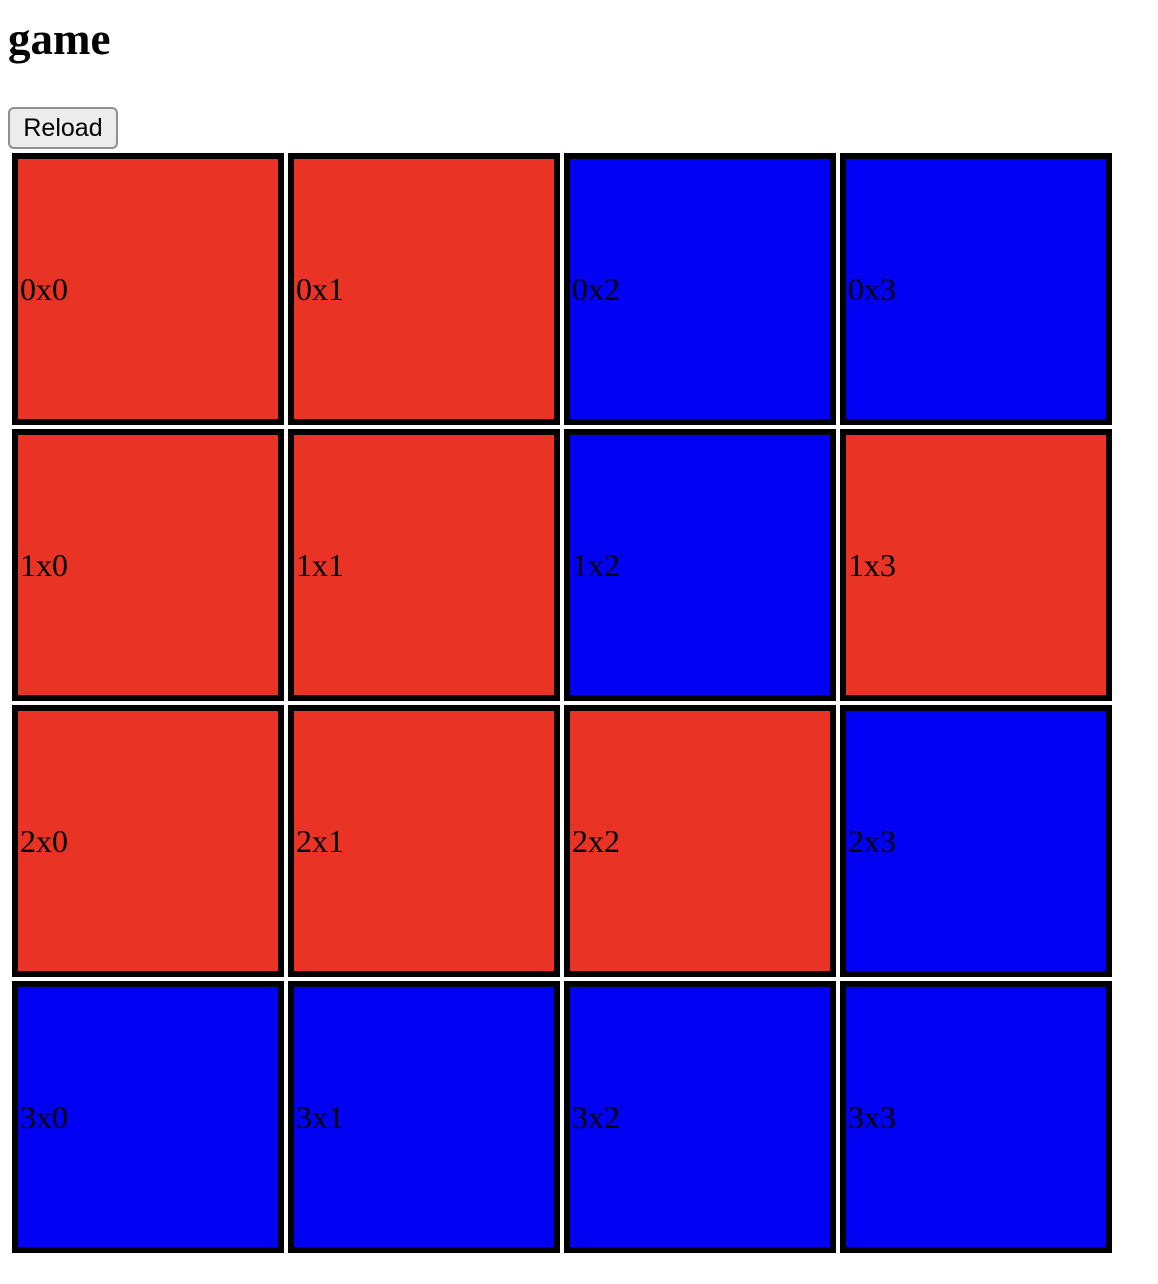  I want to click on board-cell-2x2: 2x2, so click(700, 841).